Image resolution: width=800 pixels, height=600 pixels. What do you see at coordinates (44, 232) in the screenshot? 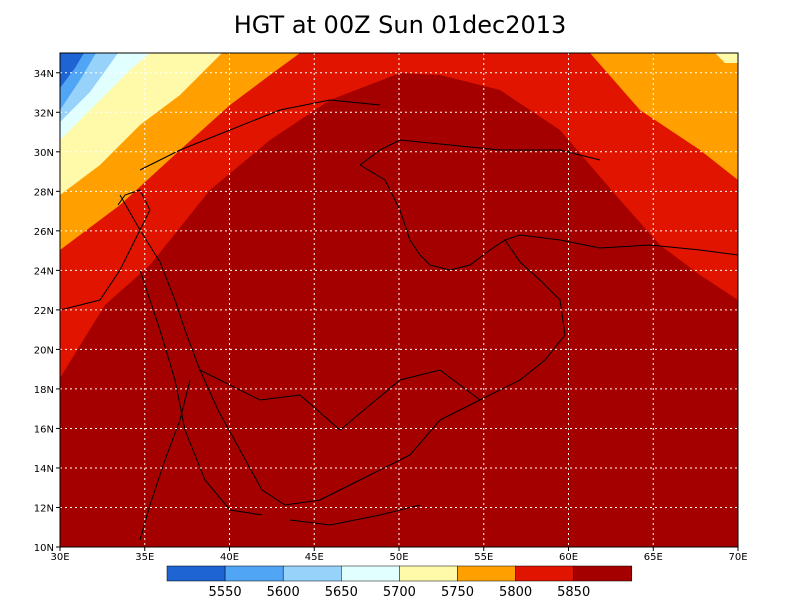
I see `y-tick-label: 26N` at bounding box center [44, 232].